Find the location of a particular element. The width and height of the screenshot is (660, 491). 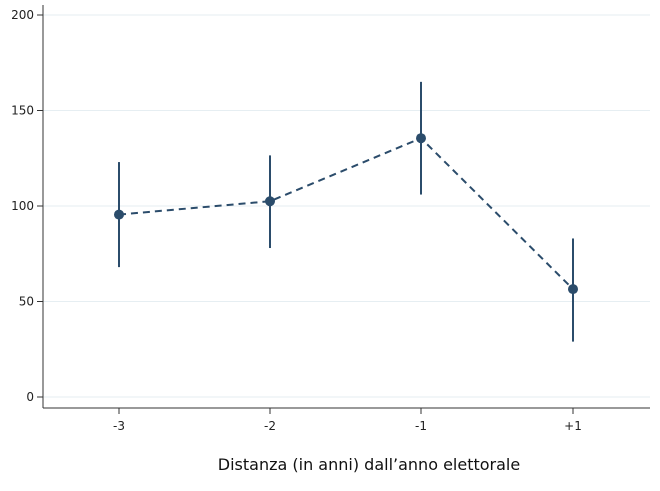

y-tick-label: 200 is located at coordinates (22, 15).